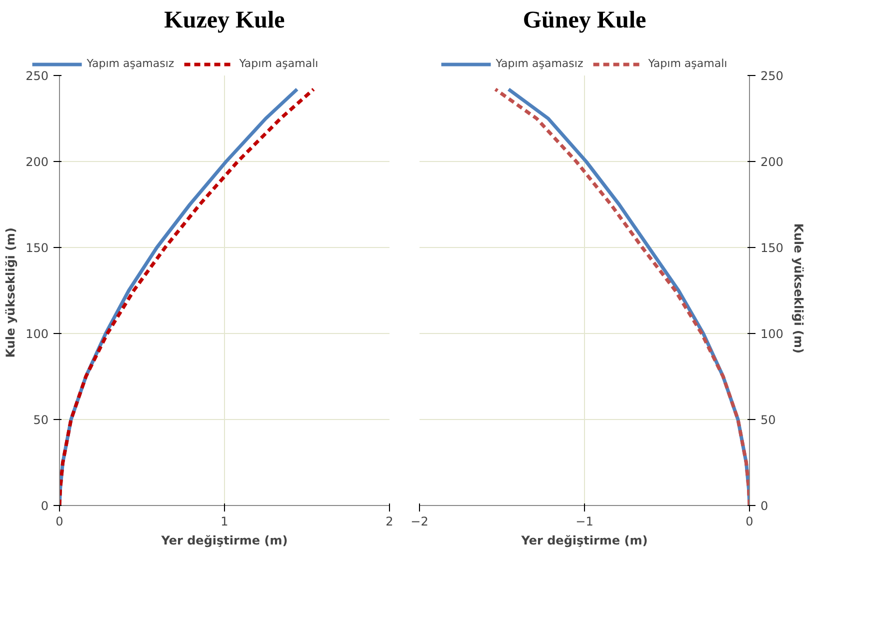 The image size is (878, 624). I want to click on y2-tick-label: 150, so click(772, 248).